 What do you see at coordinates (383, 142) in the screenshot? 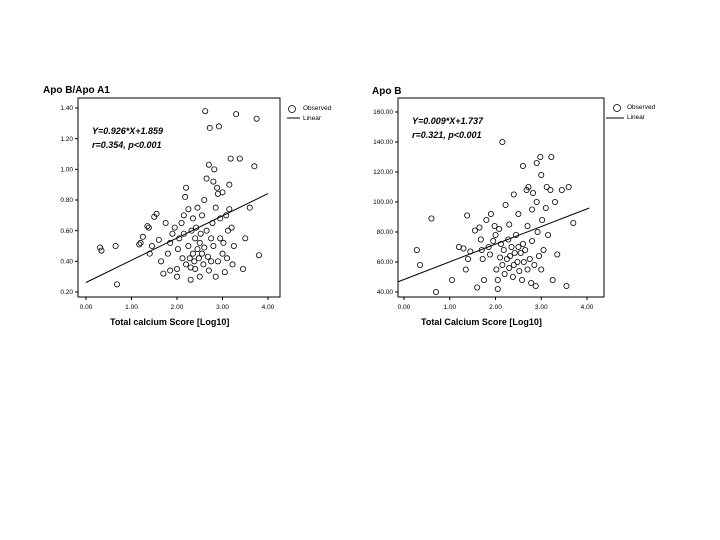
I see `y-tick-label: 140.00` at bounding box center [383, 142].